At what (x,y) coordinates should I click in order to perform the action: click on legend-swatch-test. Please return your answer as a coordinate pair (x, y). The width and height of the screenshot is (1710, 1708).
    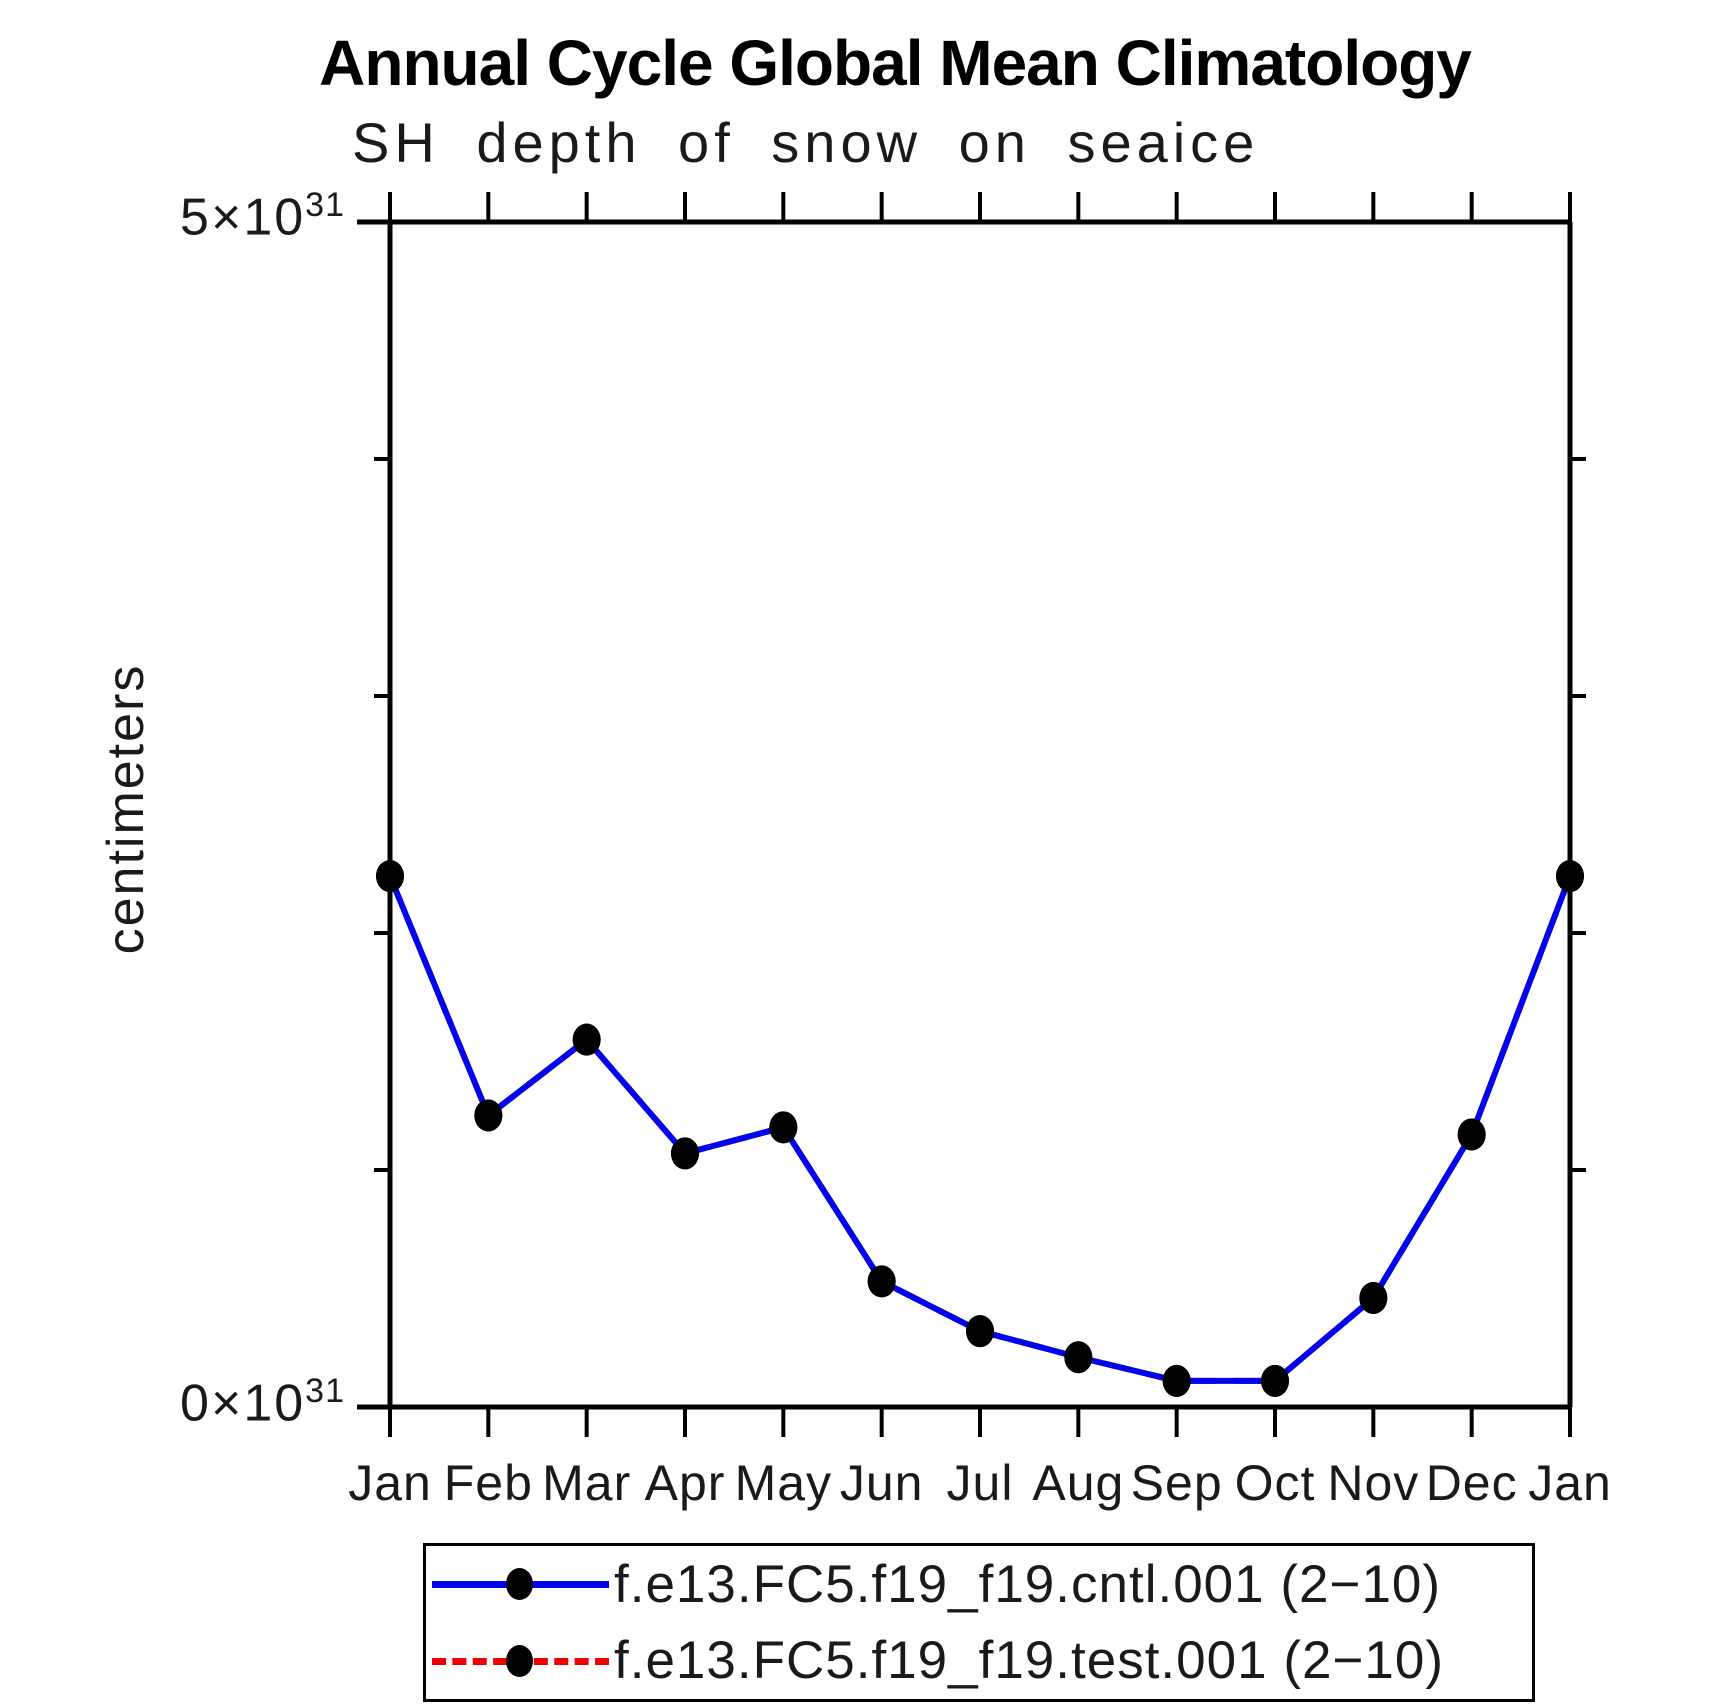
    Looking at the image, I should click on (520, 1661).